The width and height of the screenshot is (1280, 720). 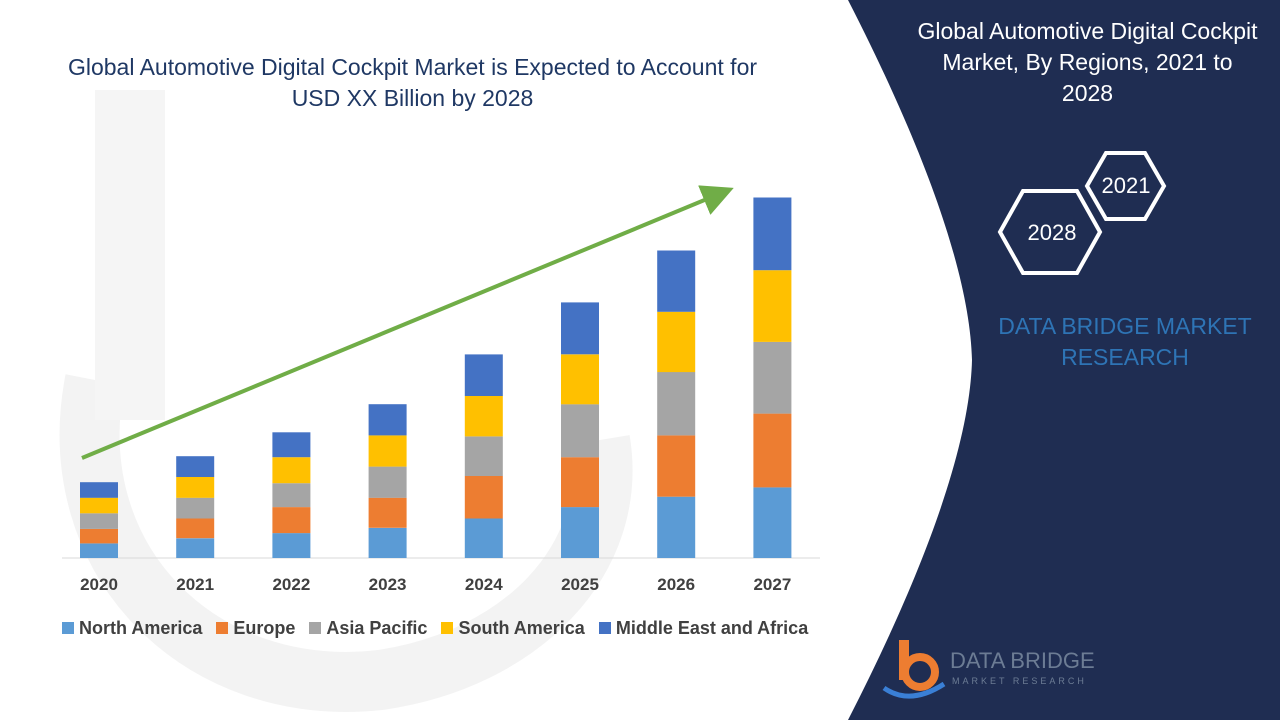 What do you see at coordinates (141, 627) in the screenshot?
I see `legend-label: North America` at bounding box center [141, 627].